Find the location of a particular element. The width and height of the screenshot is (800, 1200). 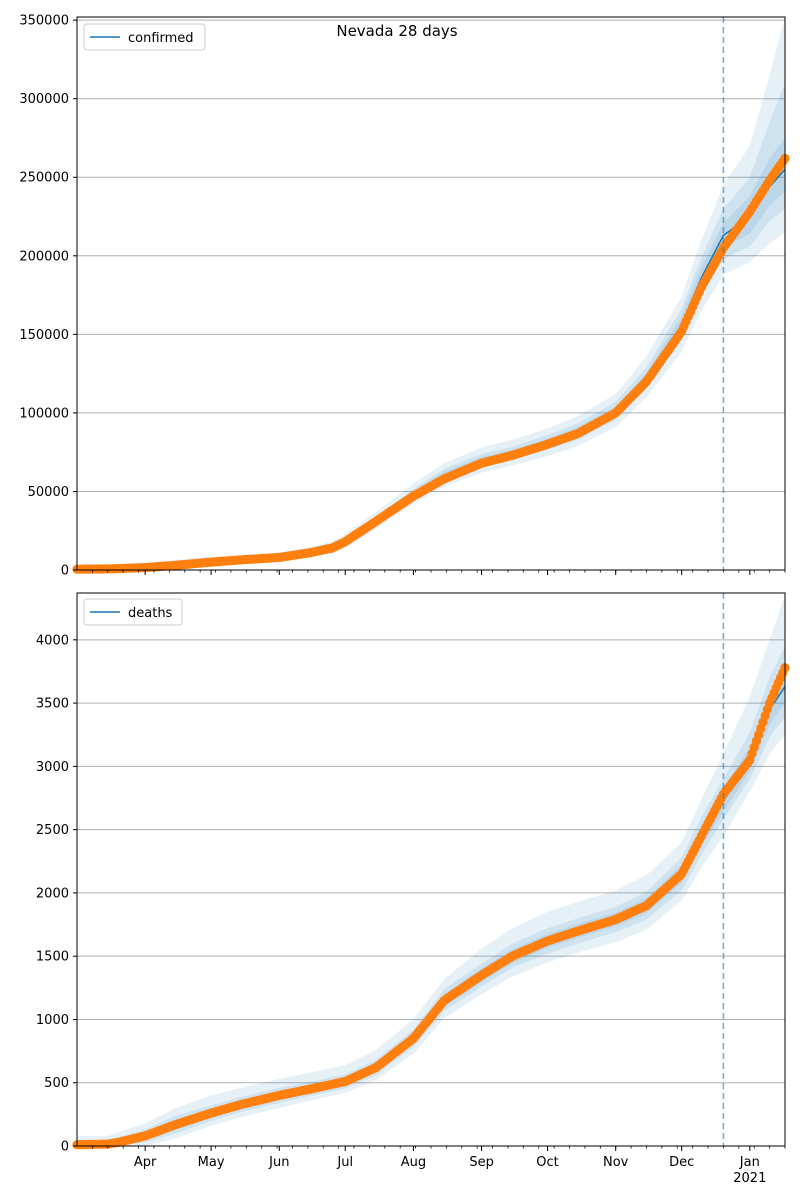

x-tick-label: Oct is located at coordinates (547, 1162).